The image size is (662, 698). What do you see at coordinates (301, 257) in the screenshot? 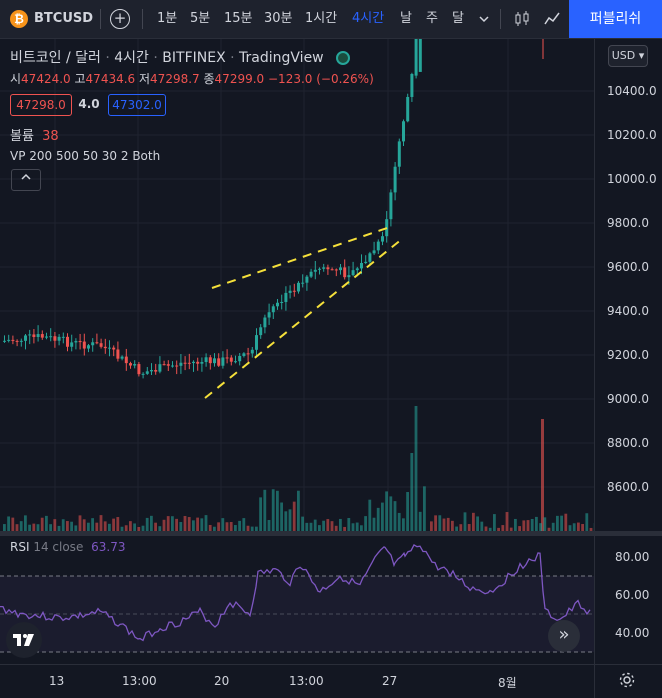
I see `upper-trendline` at bounding box center [301, 257].